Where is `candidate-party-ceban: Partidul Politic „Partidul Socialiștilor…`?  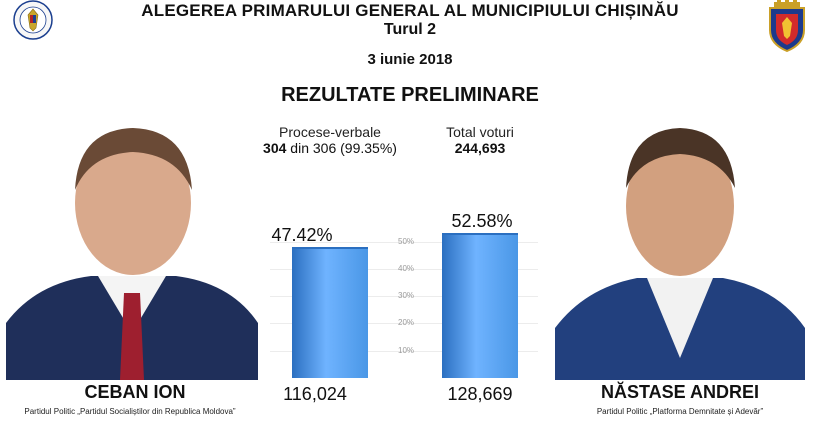 candidate-party-ceban: Partidul Politic „Partidul Socialiștilor… is located at coordinates (130, 411).